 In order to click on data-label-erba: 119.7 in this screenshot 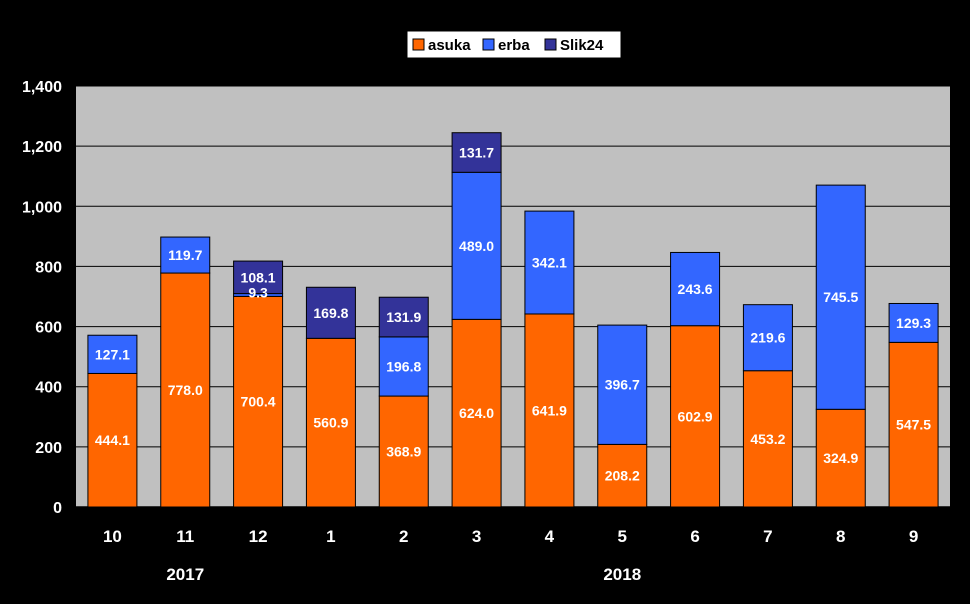, I will do `click(185, 255)`.